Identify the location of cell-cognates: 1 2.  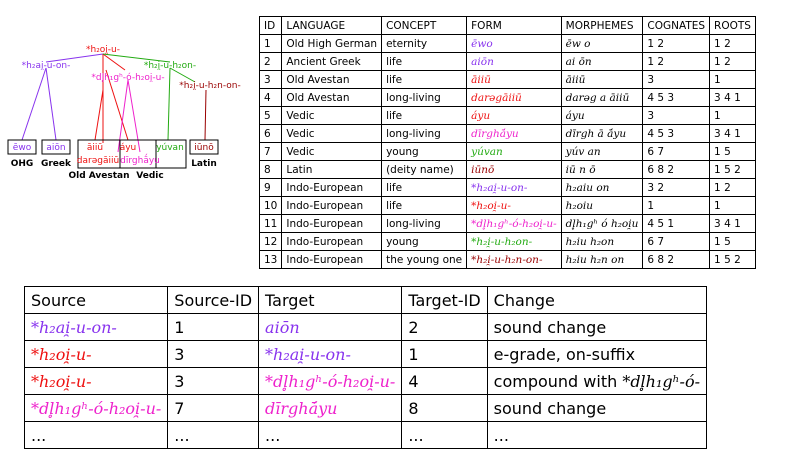
(676, 43).